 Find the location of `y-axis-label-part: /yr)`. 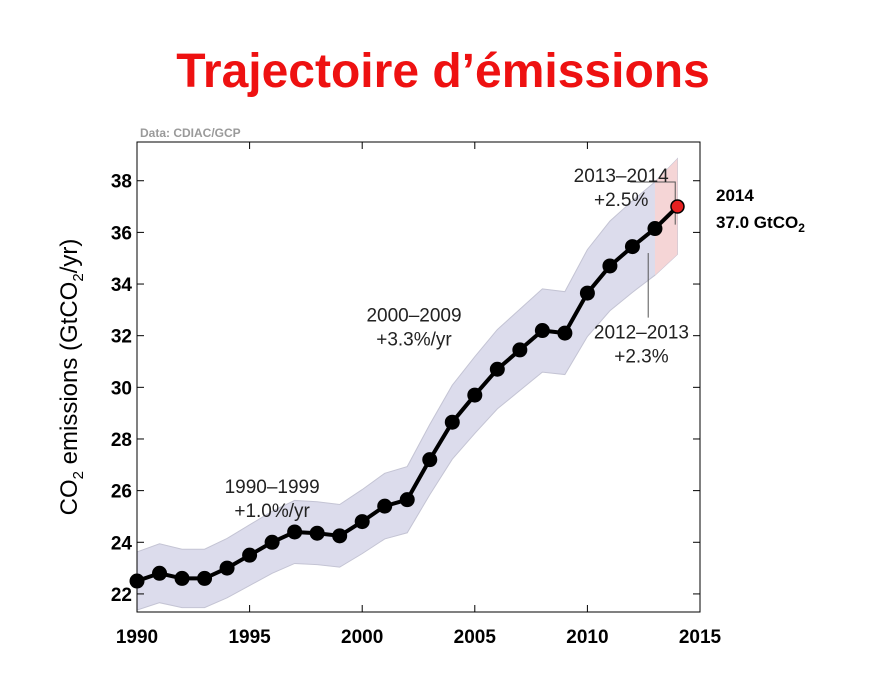

y-axis-label-part: /yr) is located at coordinates (69, 256).